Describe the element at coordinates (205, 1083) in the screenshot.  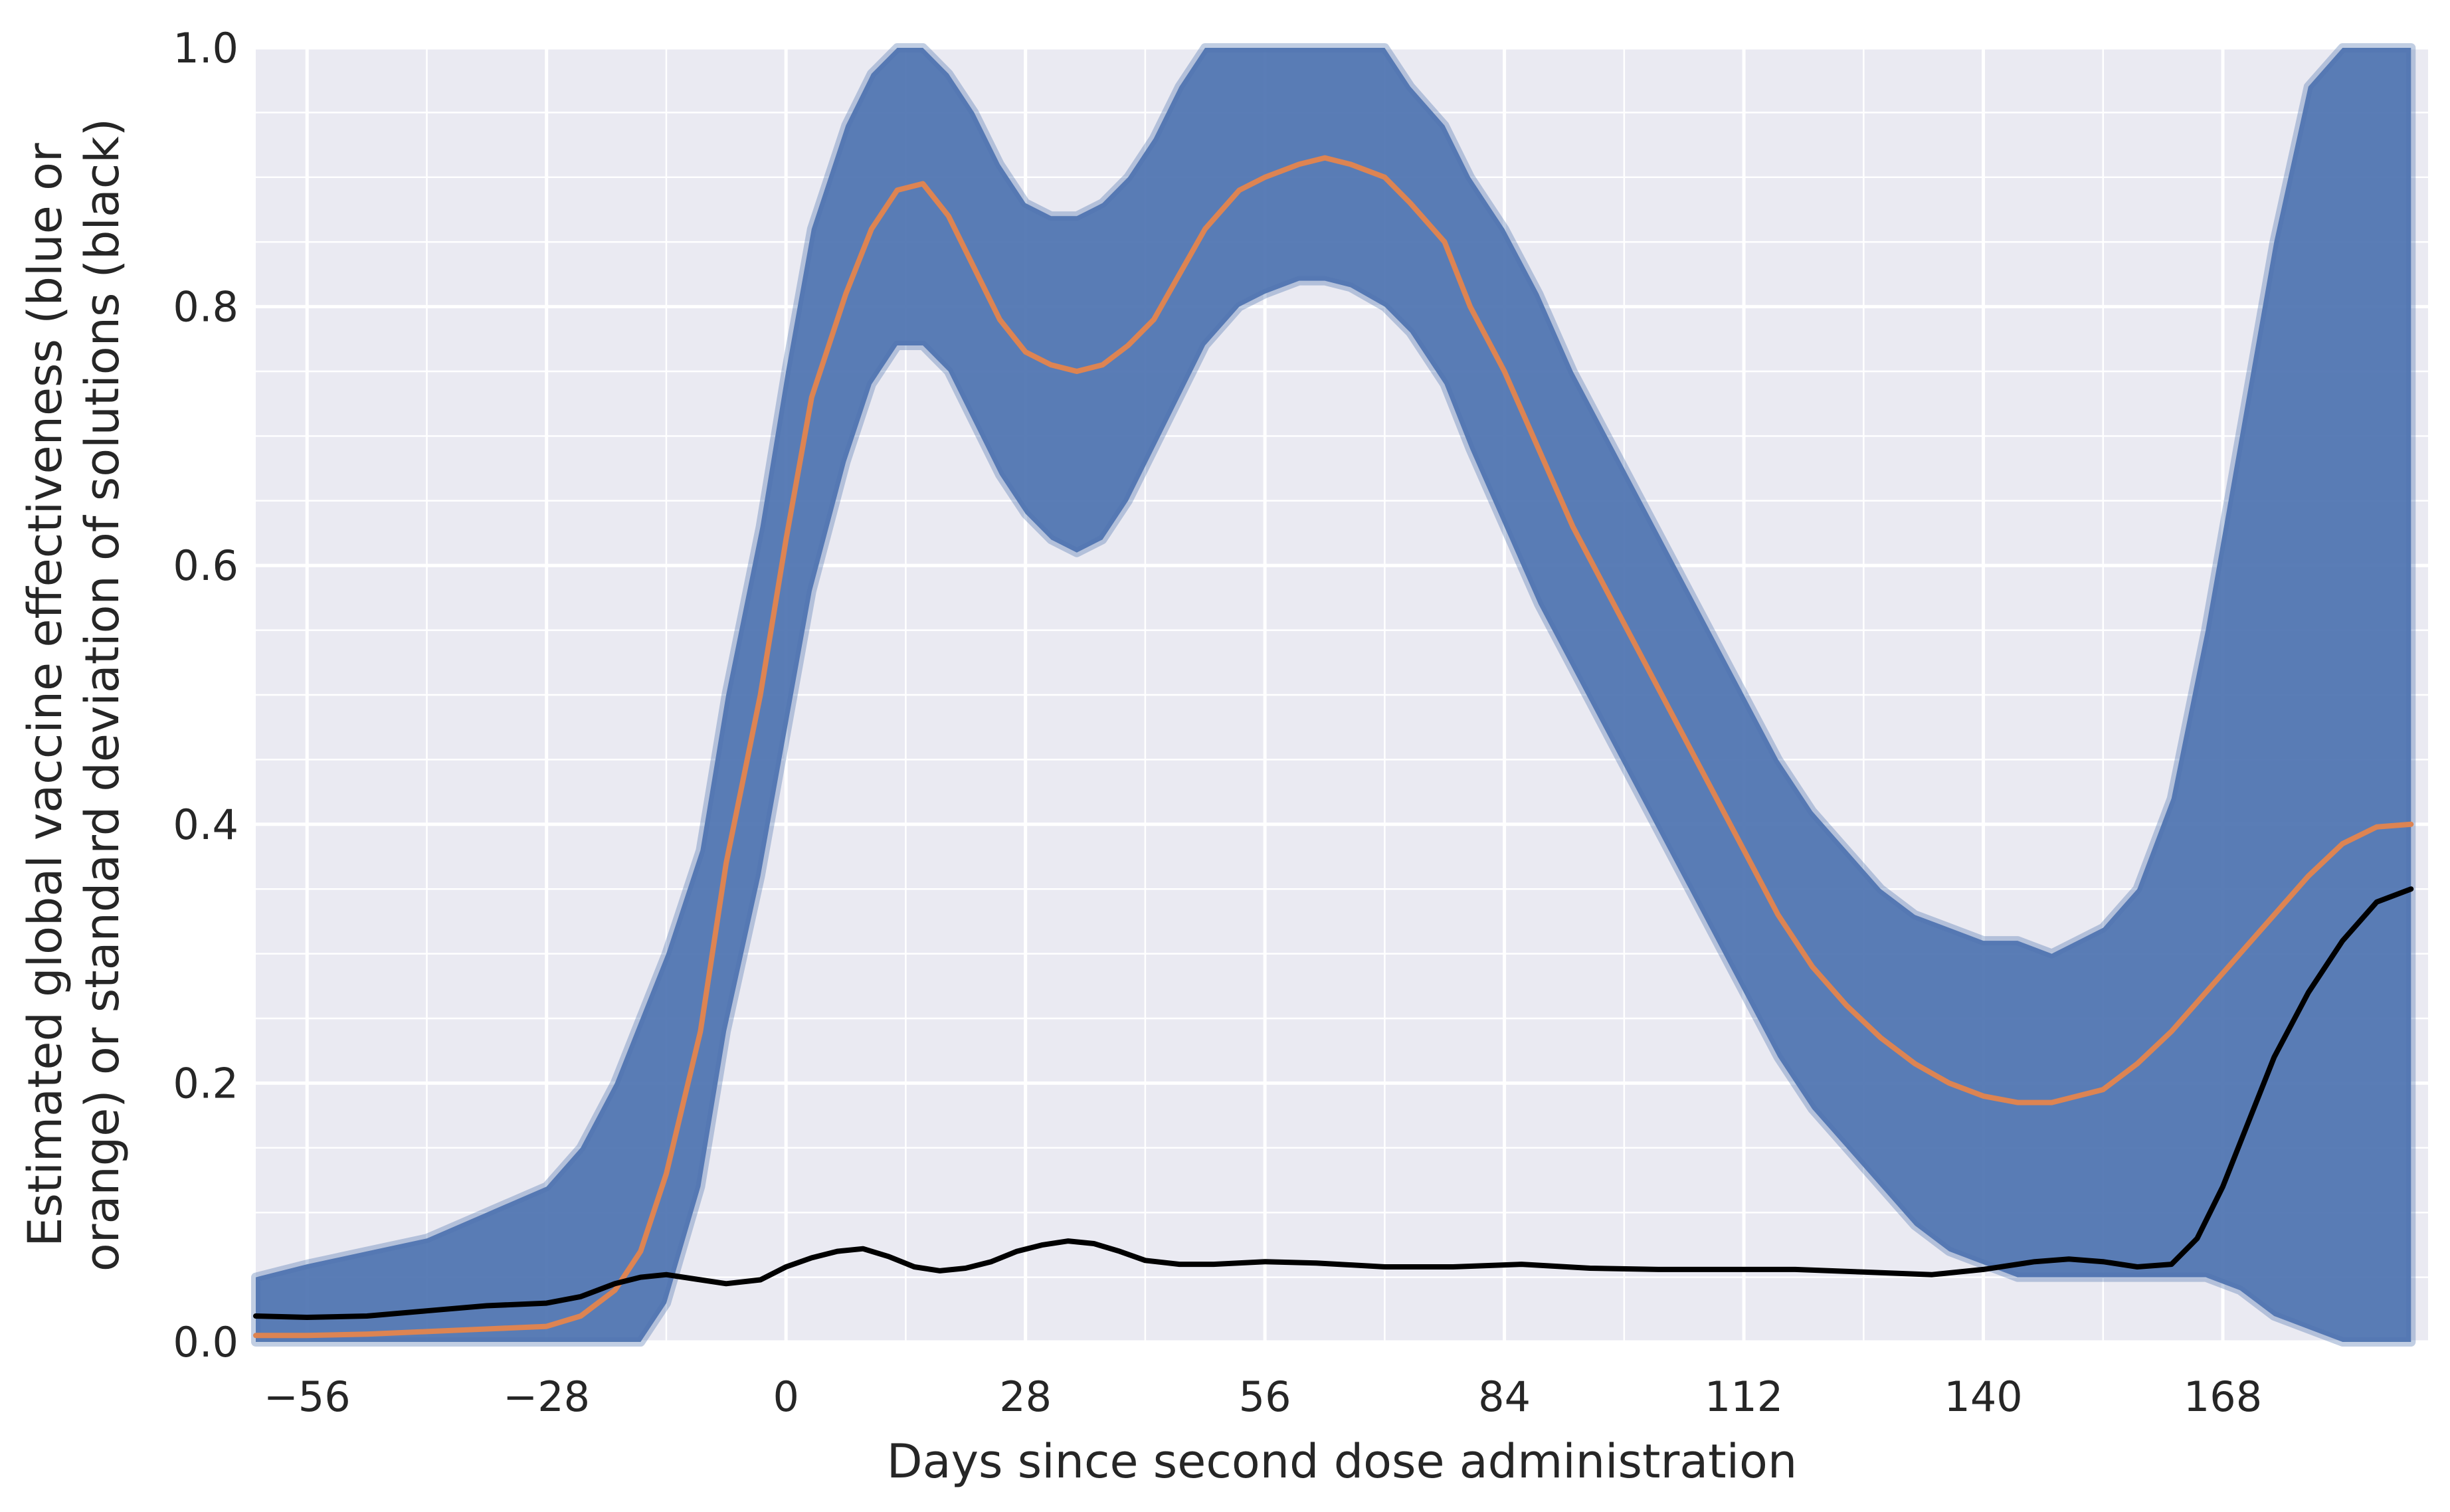
I see `y-tick-label: 0.2` at that location.